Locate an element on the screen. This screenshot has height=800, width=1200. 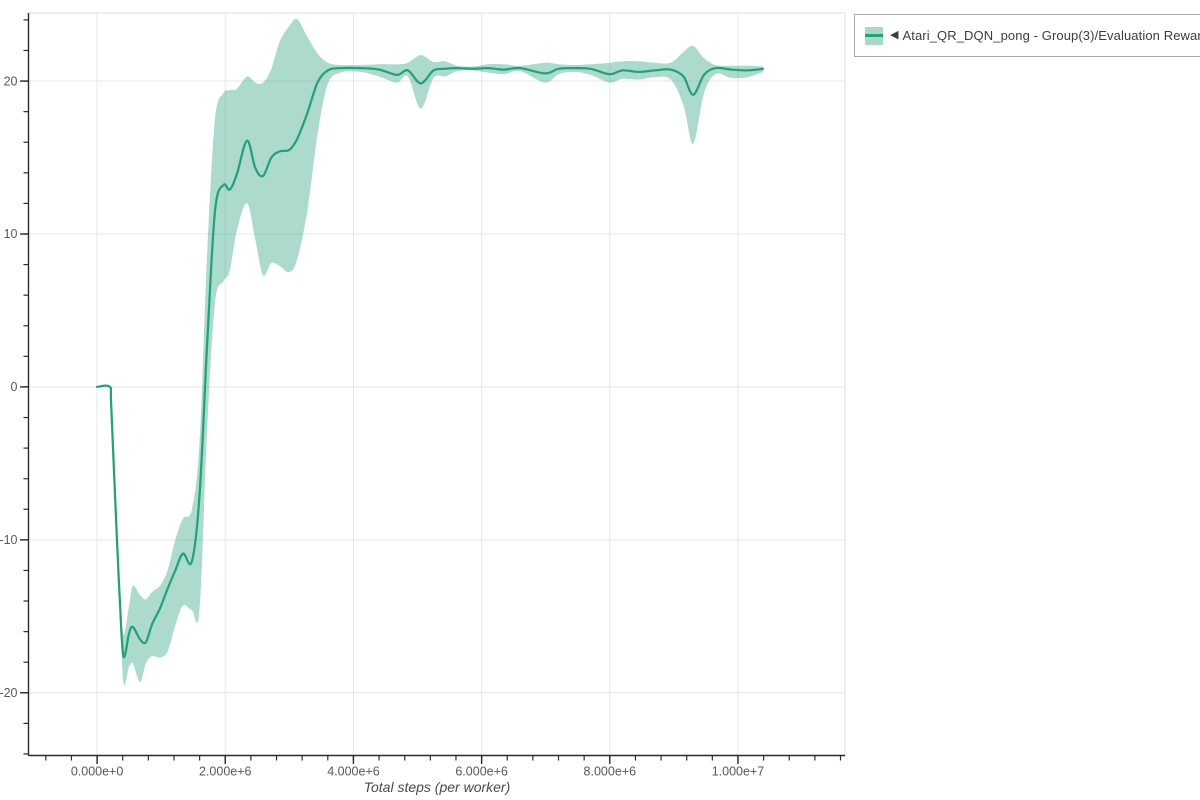
series-swatch-icon is located at coordinates (874, 35).